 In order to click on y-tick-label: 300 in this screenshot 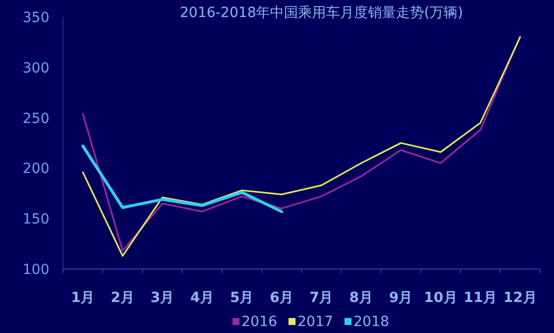, I will do `click(36, 68)`.